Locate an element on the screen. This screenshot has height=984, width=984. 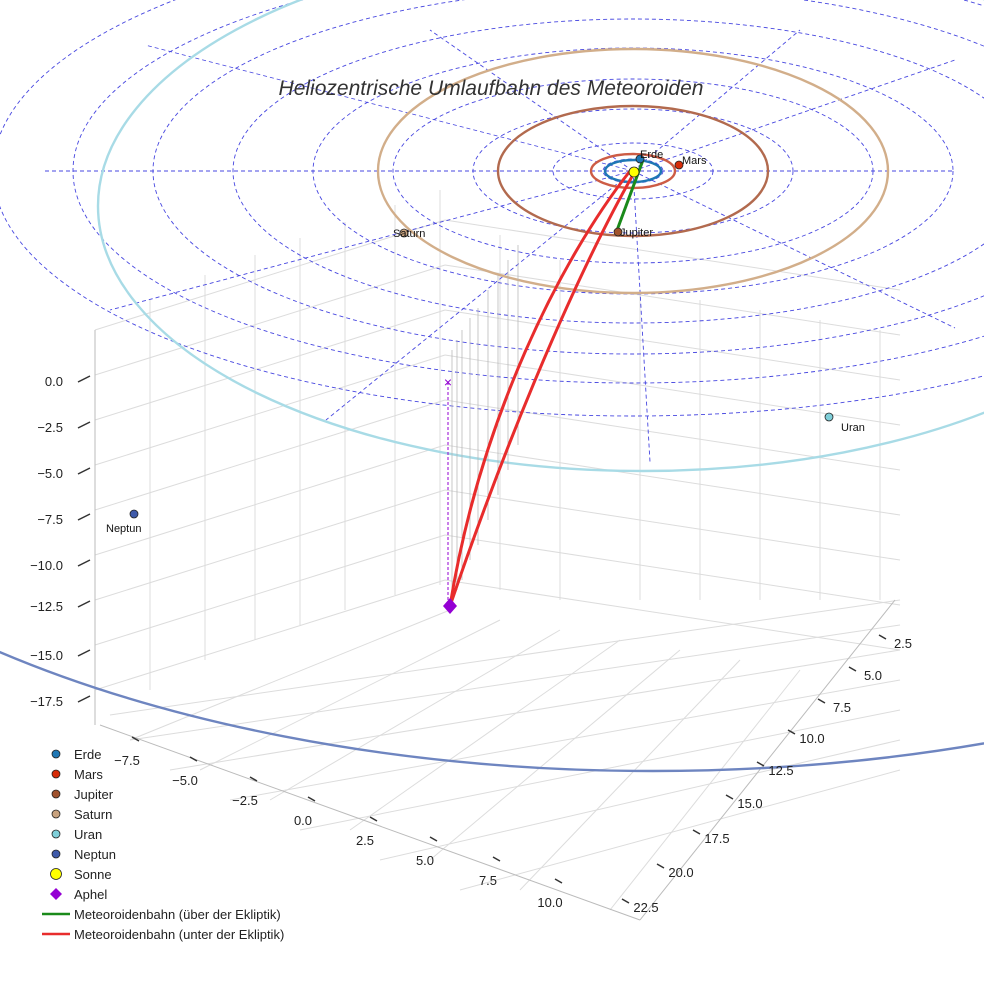
y-axis-ticks: 2.5 5.0 7.5 10.0 12.5 15.0 17.5 20.0 22.5 is located at coordinates (766, 774).